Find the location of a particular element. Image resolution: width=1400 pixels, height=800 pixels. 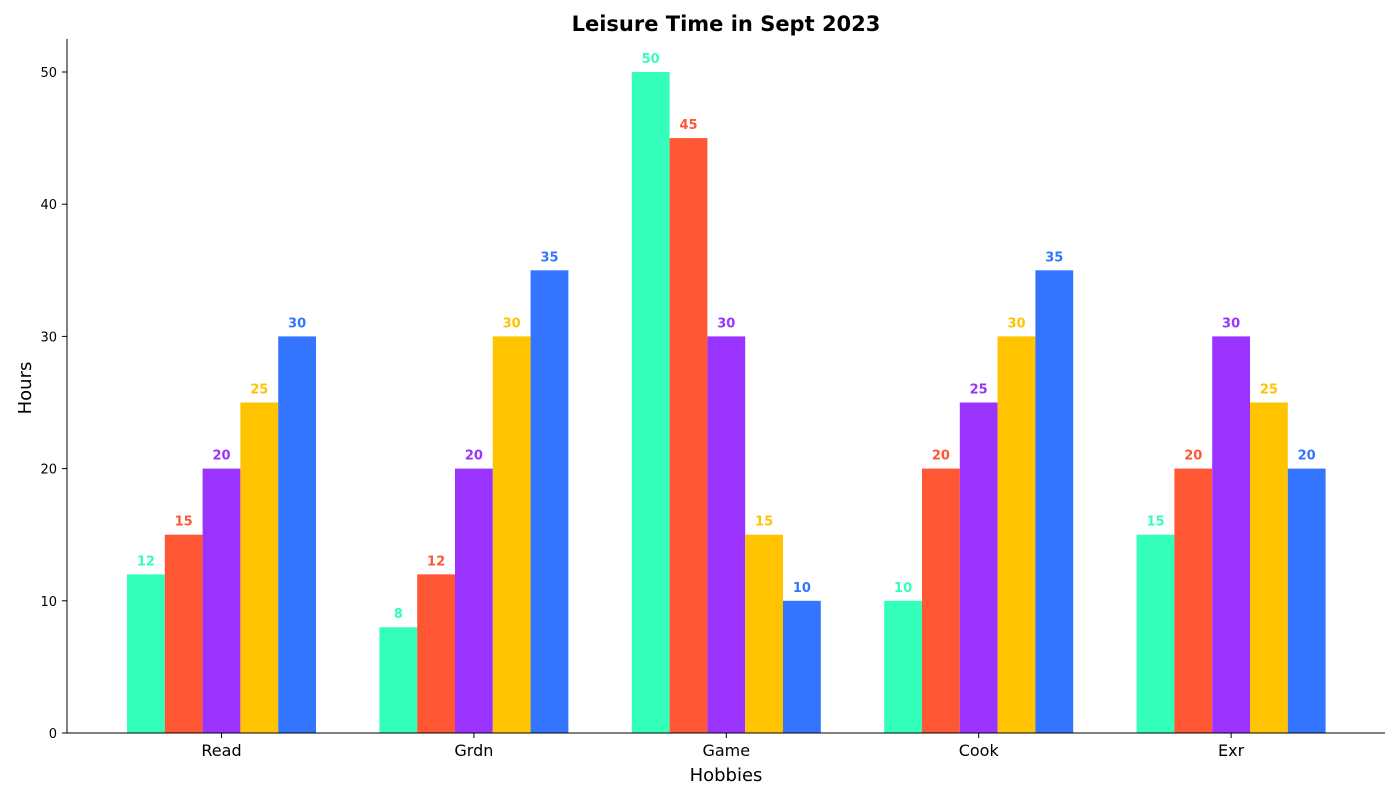

data-label-exr-series-2: 20 is located at coordinates (1193, 456).